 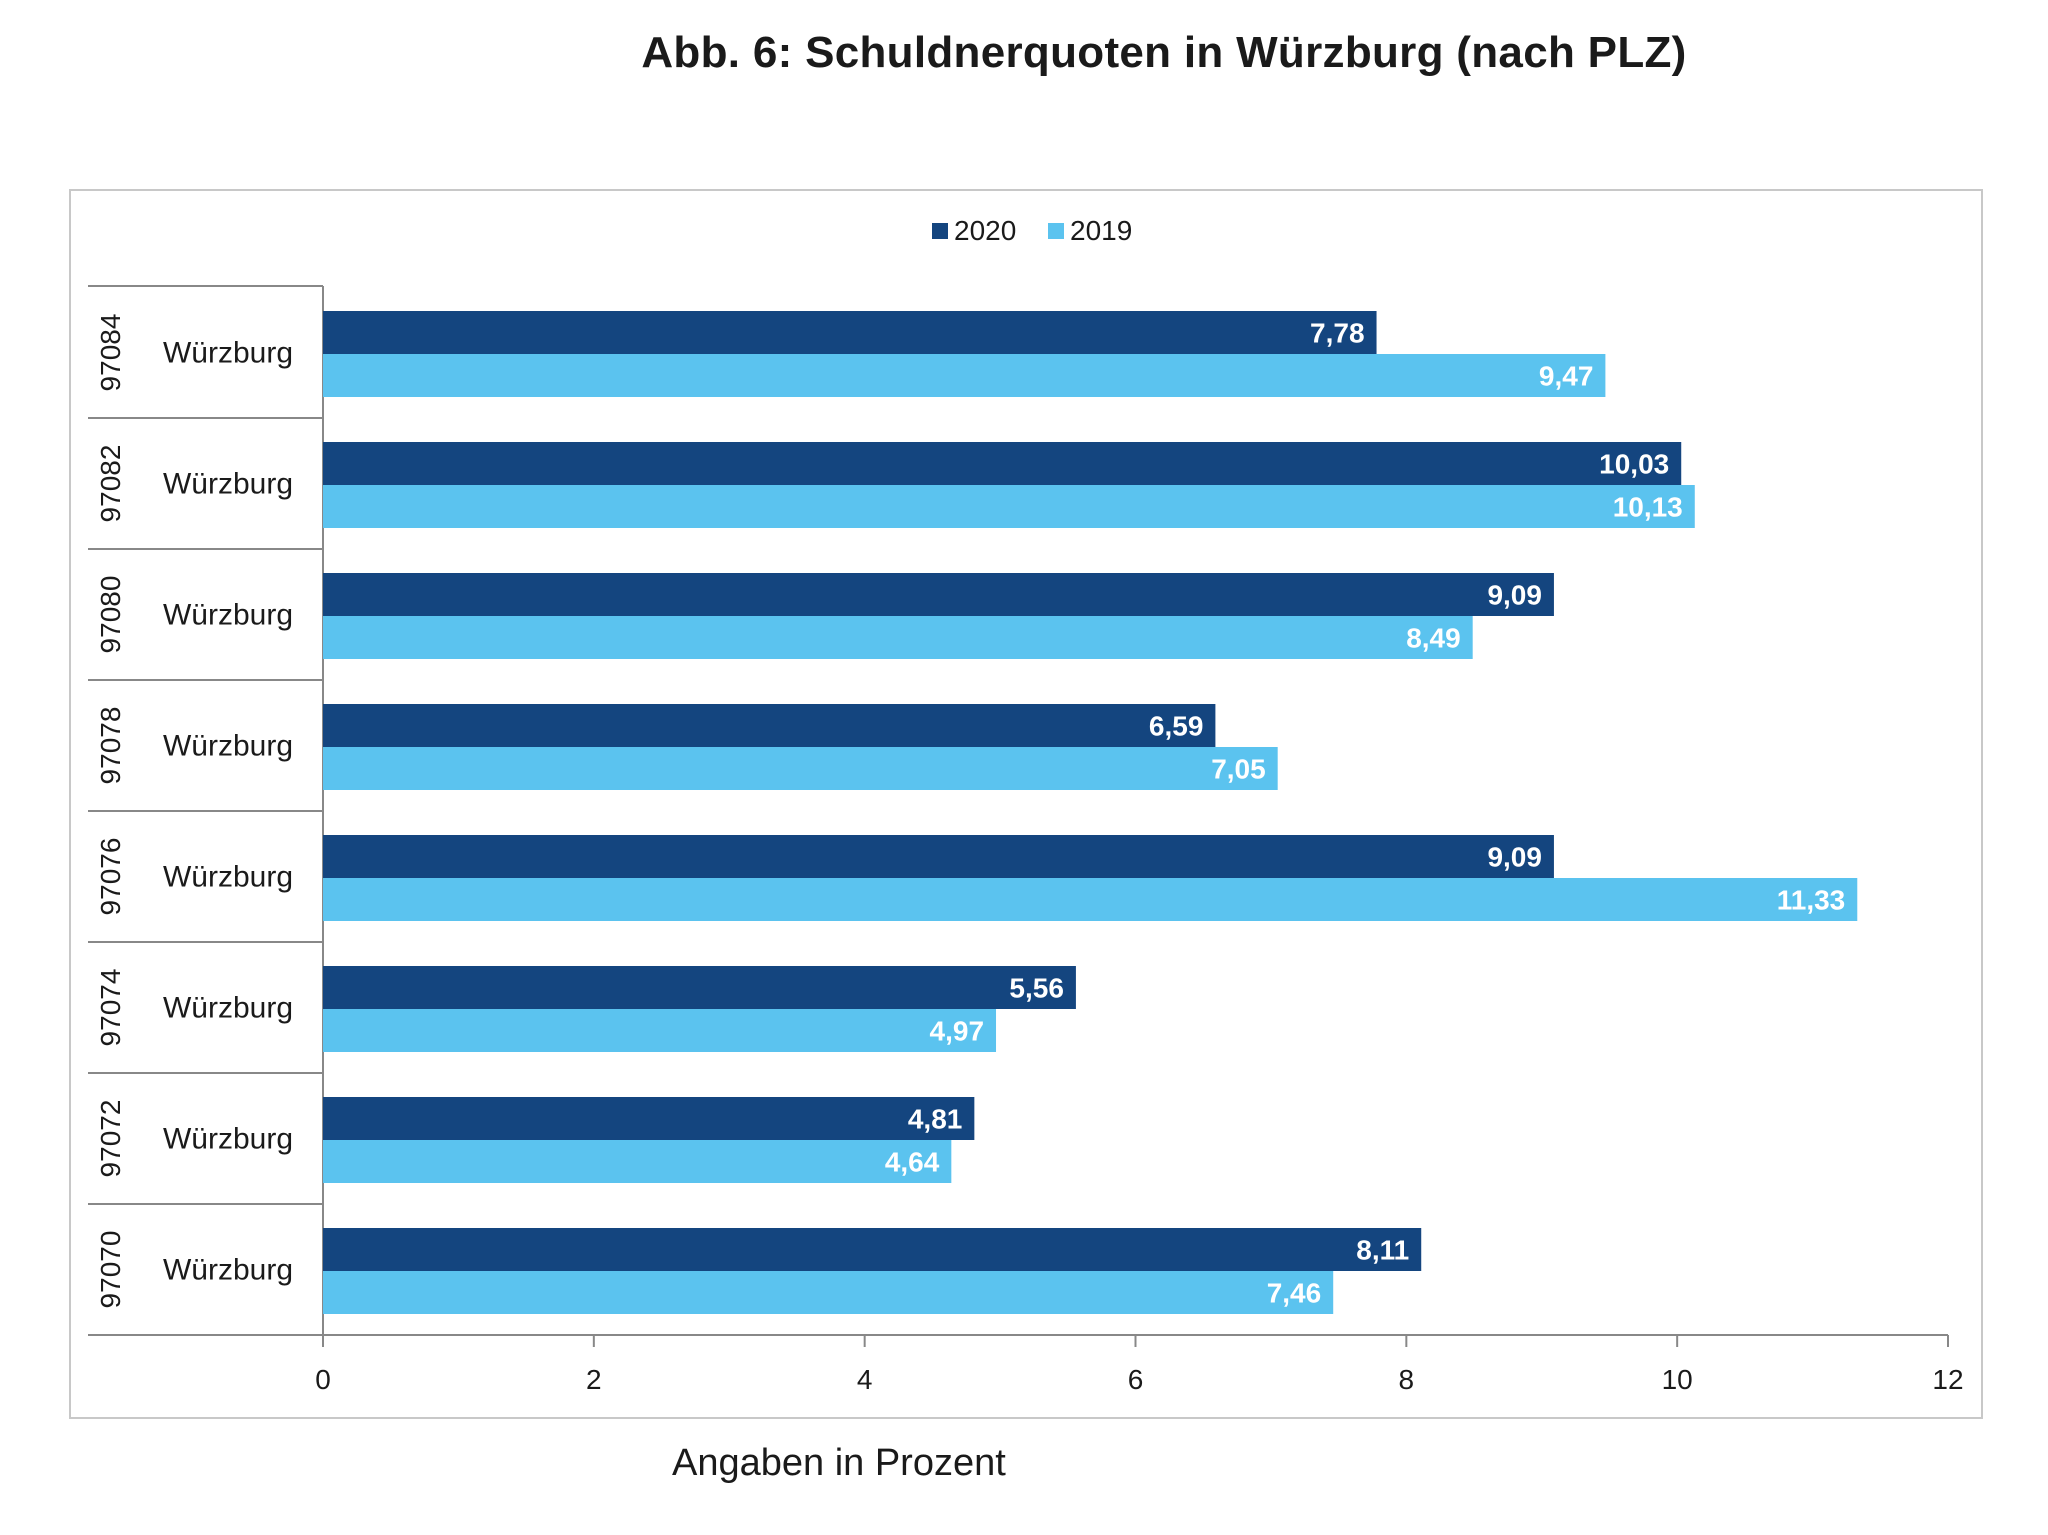 What do you see at coordinates (110, 353) in the screenshot?
I see `category-plz-label: 97084` at bounding box center [110, 353].